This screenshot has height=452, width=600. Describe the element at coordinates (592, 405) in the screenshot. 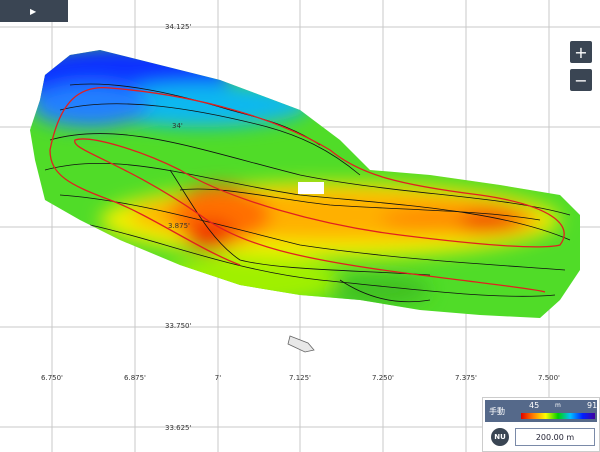

I see `depth-max: 91` at that location.